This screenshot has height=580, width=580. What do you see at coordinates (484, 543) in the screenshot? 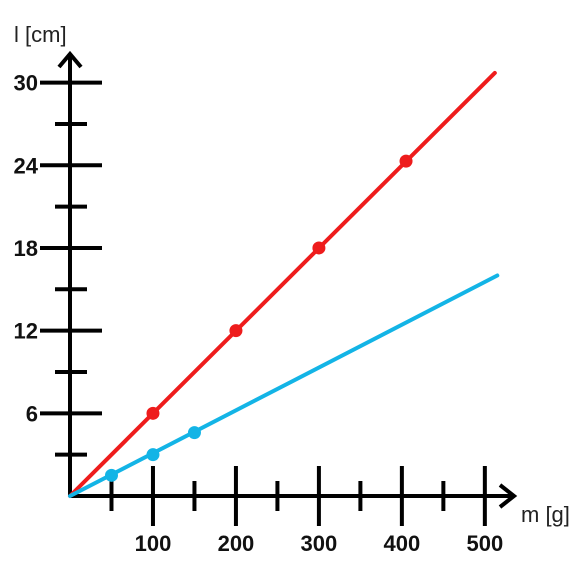
I see `x-tick-label: 500` at bounding box center [484, 543].